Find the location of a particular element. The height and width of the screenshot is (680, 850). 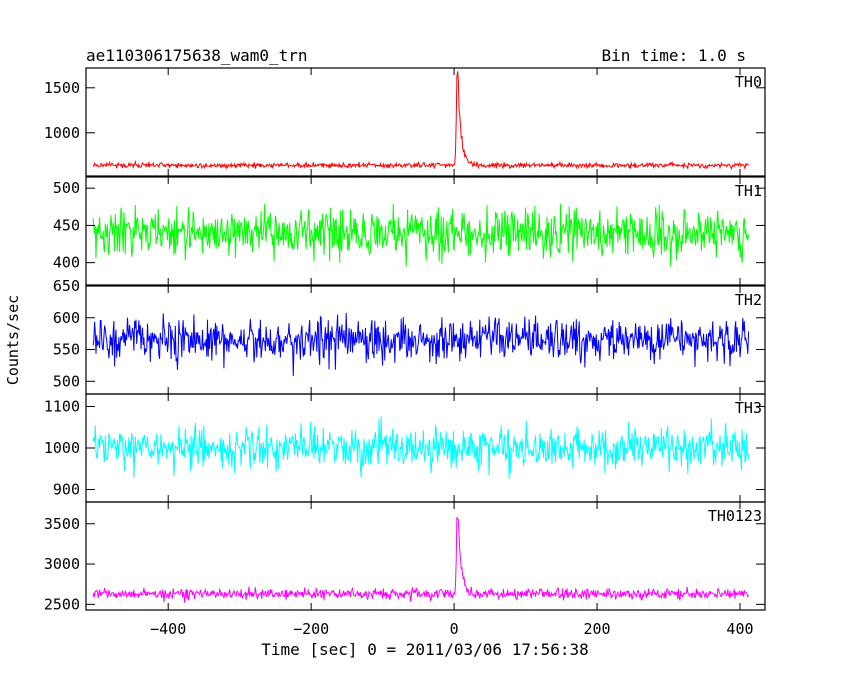

y-tick-label: 1100 is located at coordinates (62, 406).